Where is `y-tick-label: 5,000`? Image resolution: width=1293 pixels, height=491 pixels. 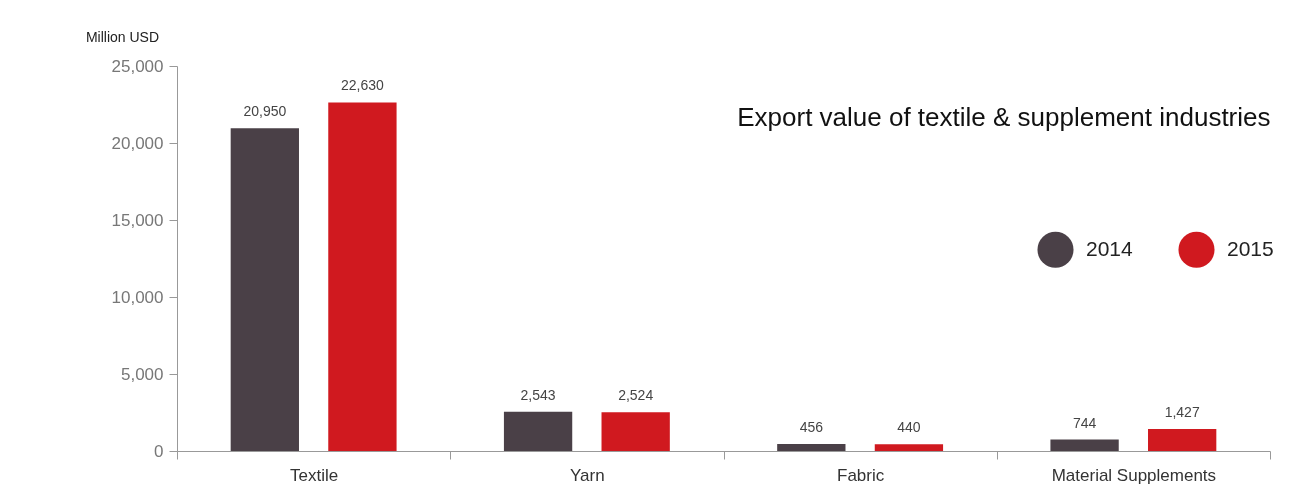 y-tick-label: 5,000 is located at coordinates (142, 374).